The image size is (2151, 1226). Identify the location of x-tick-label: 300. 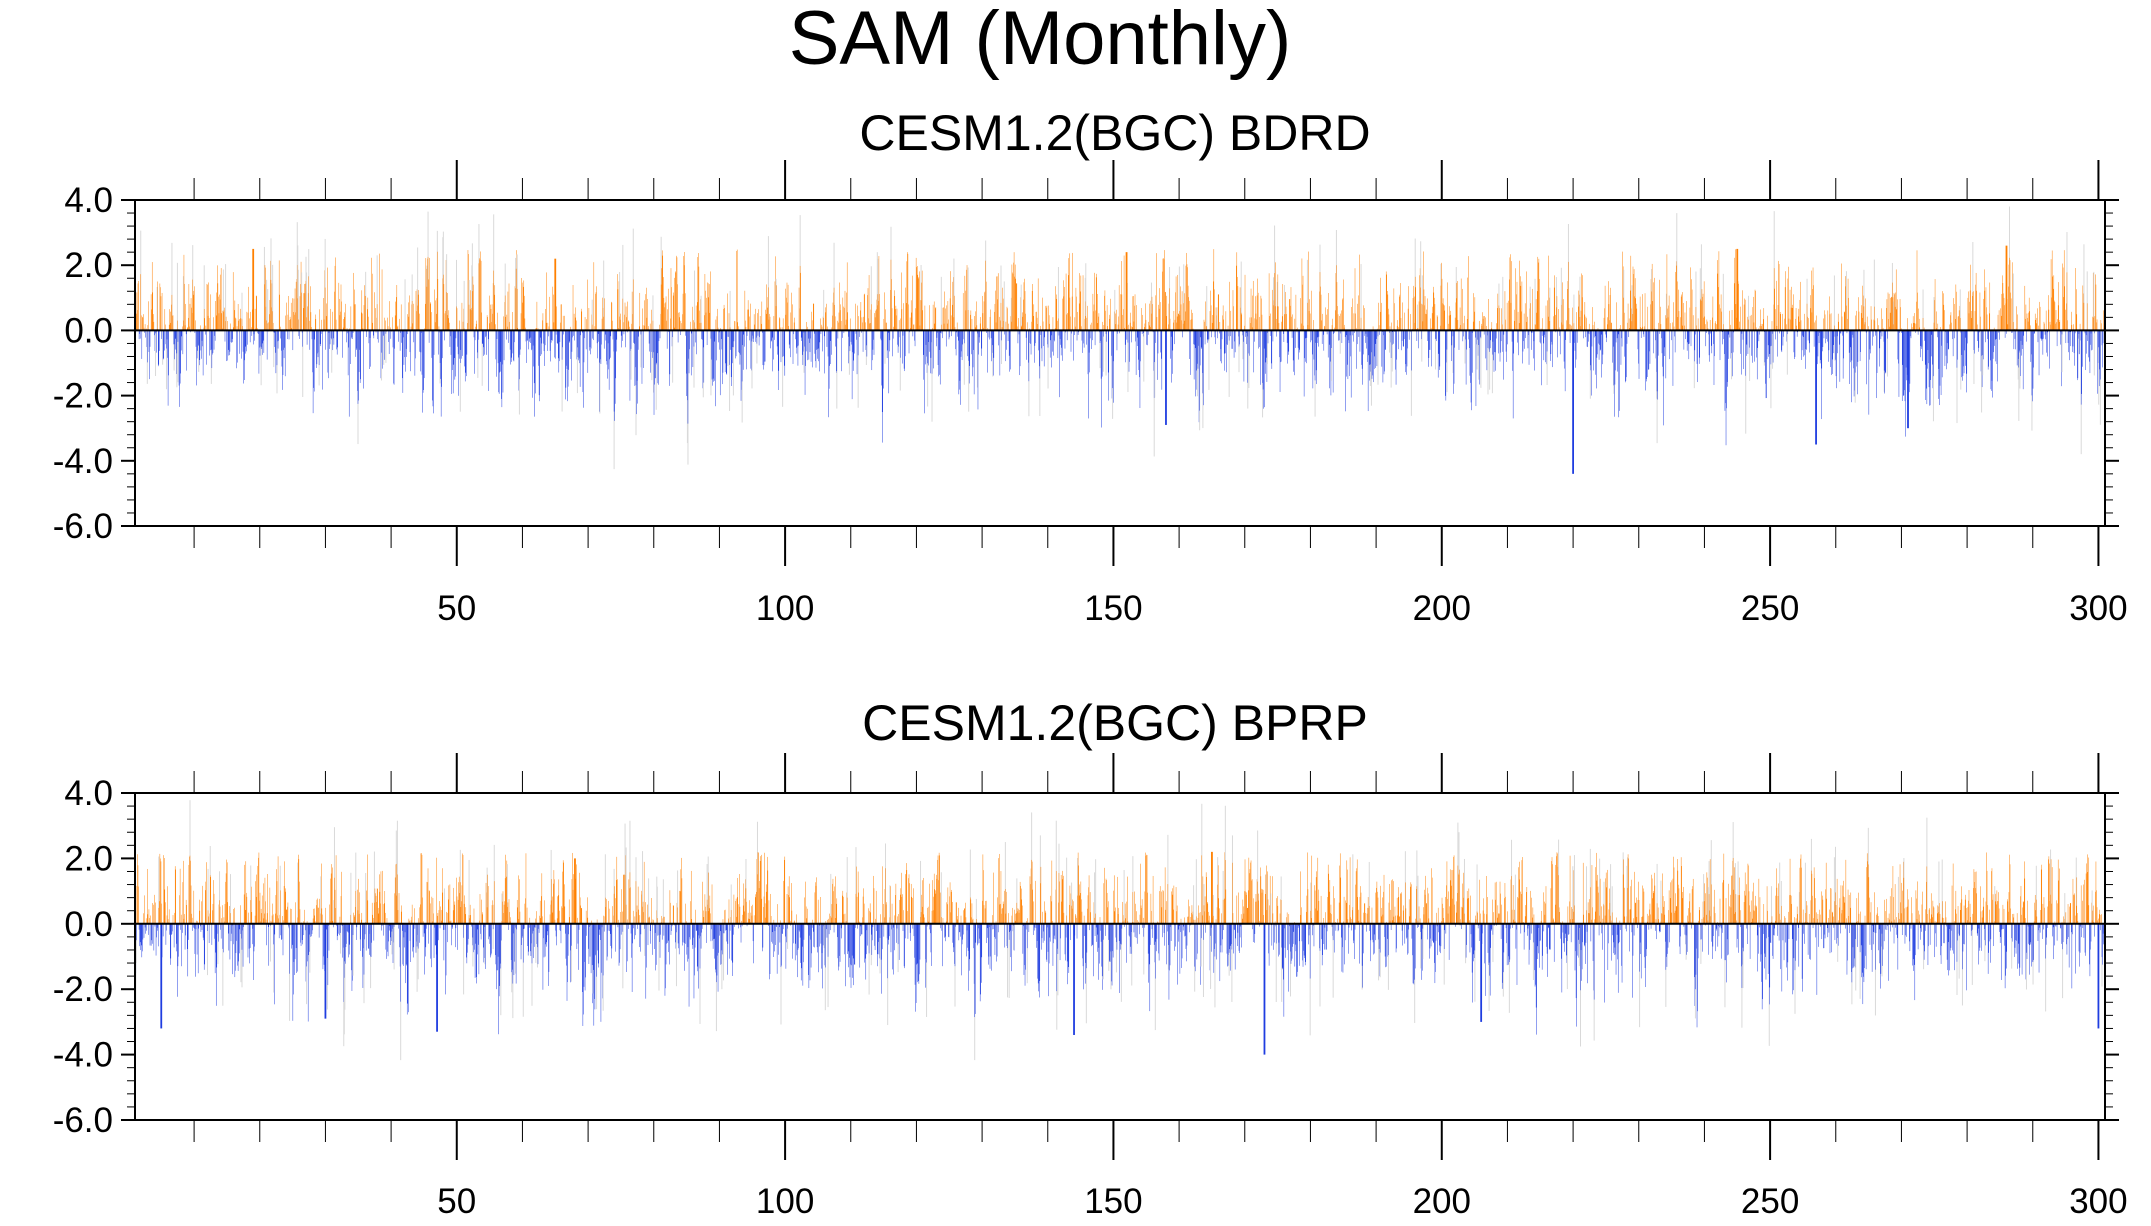
(2098, 608).